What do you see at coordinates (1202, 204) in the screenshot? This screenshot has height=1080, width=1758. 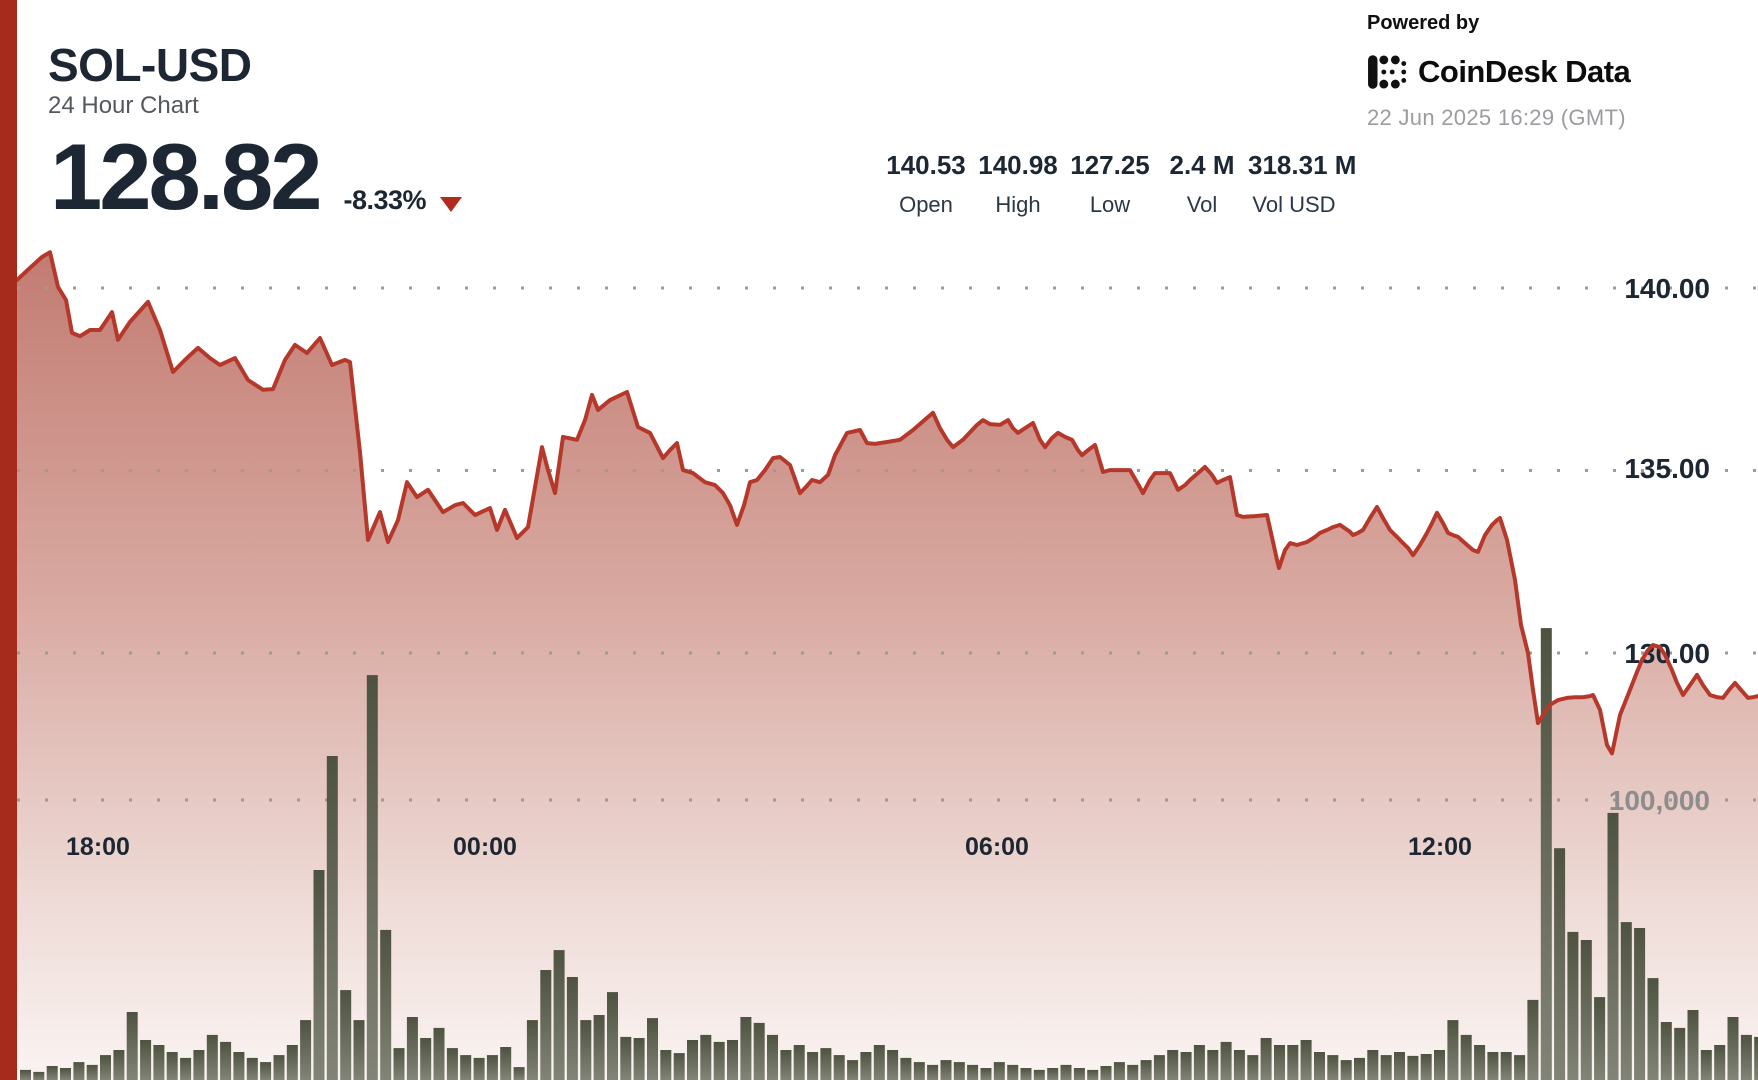 I see `stat-volume-label: Vol` at bounding box center [1202, 204].